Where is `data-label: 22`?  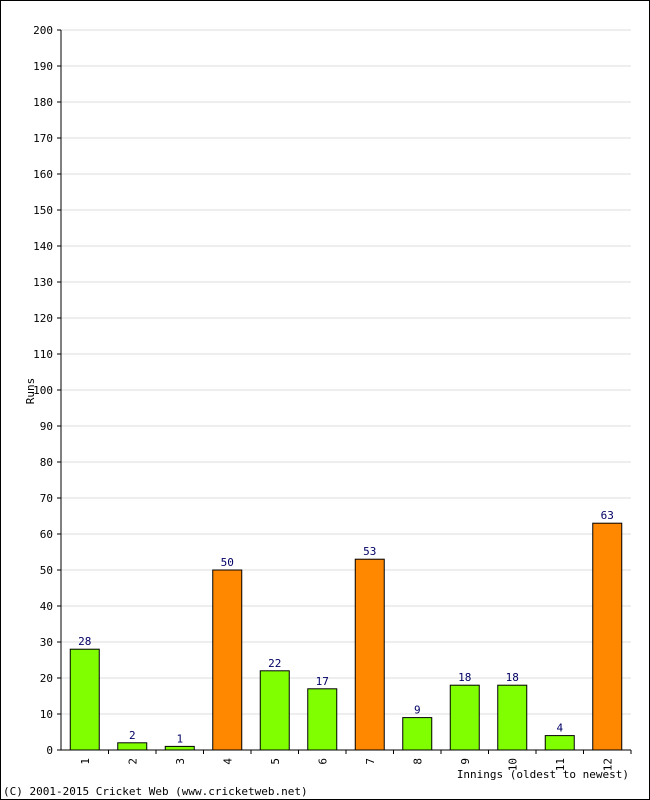 data-label: 22 is located at coordinates (274, 663).